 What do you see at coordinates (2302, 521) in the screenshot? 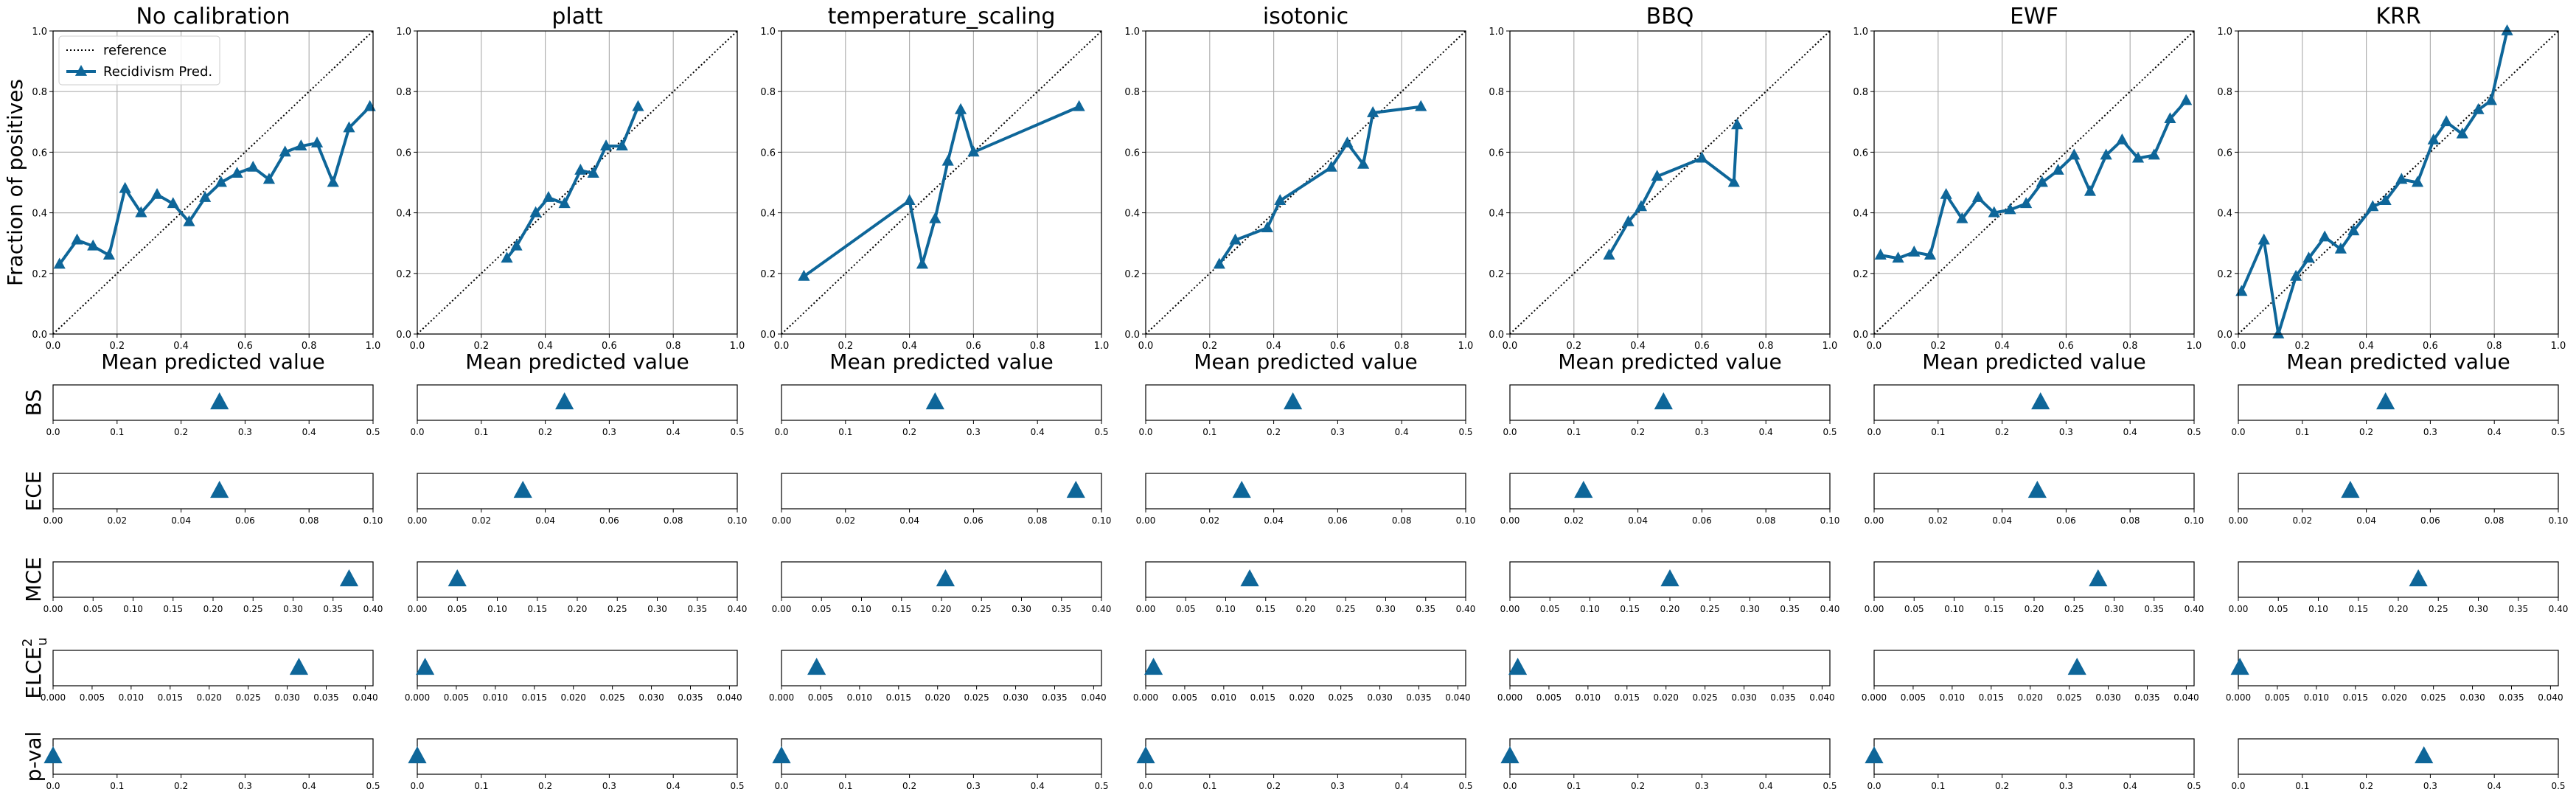
I see `metric-tick-label: 0.02` at bounding box center [2302, 521].